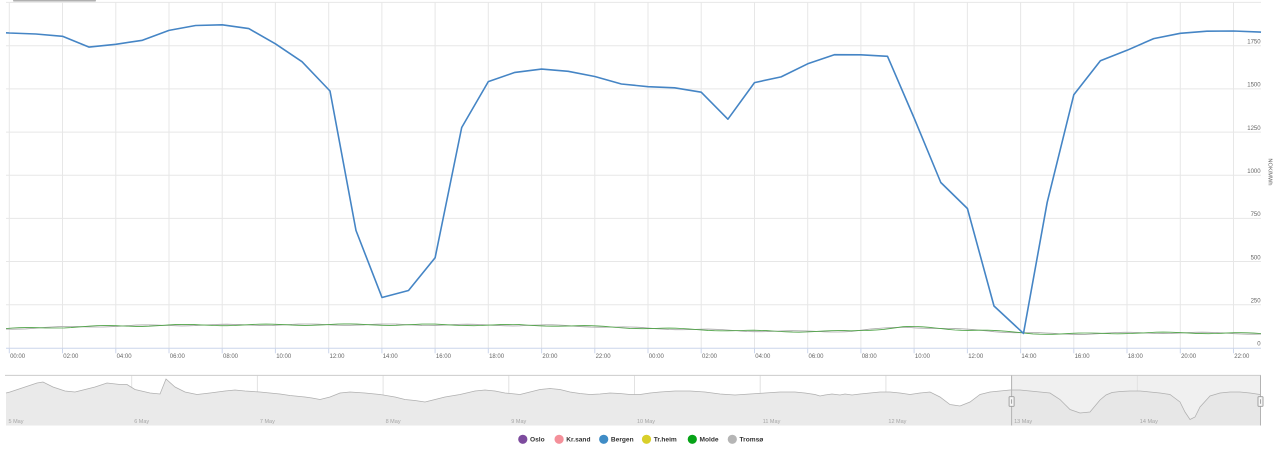 This screenshot has width=1280, height=460. What do you see at coordinates (1256, 215) in the screenshot?
I see `svg-text: 750` at bounding box center [1256, 215].